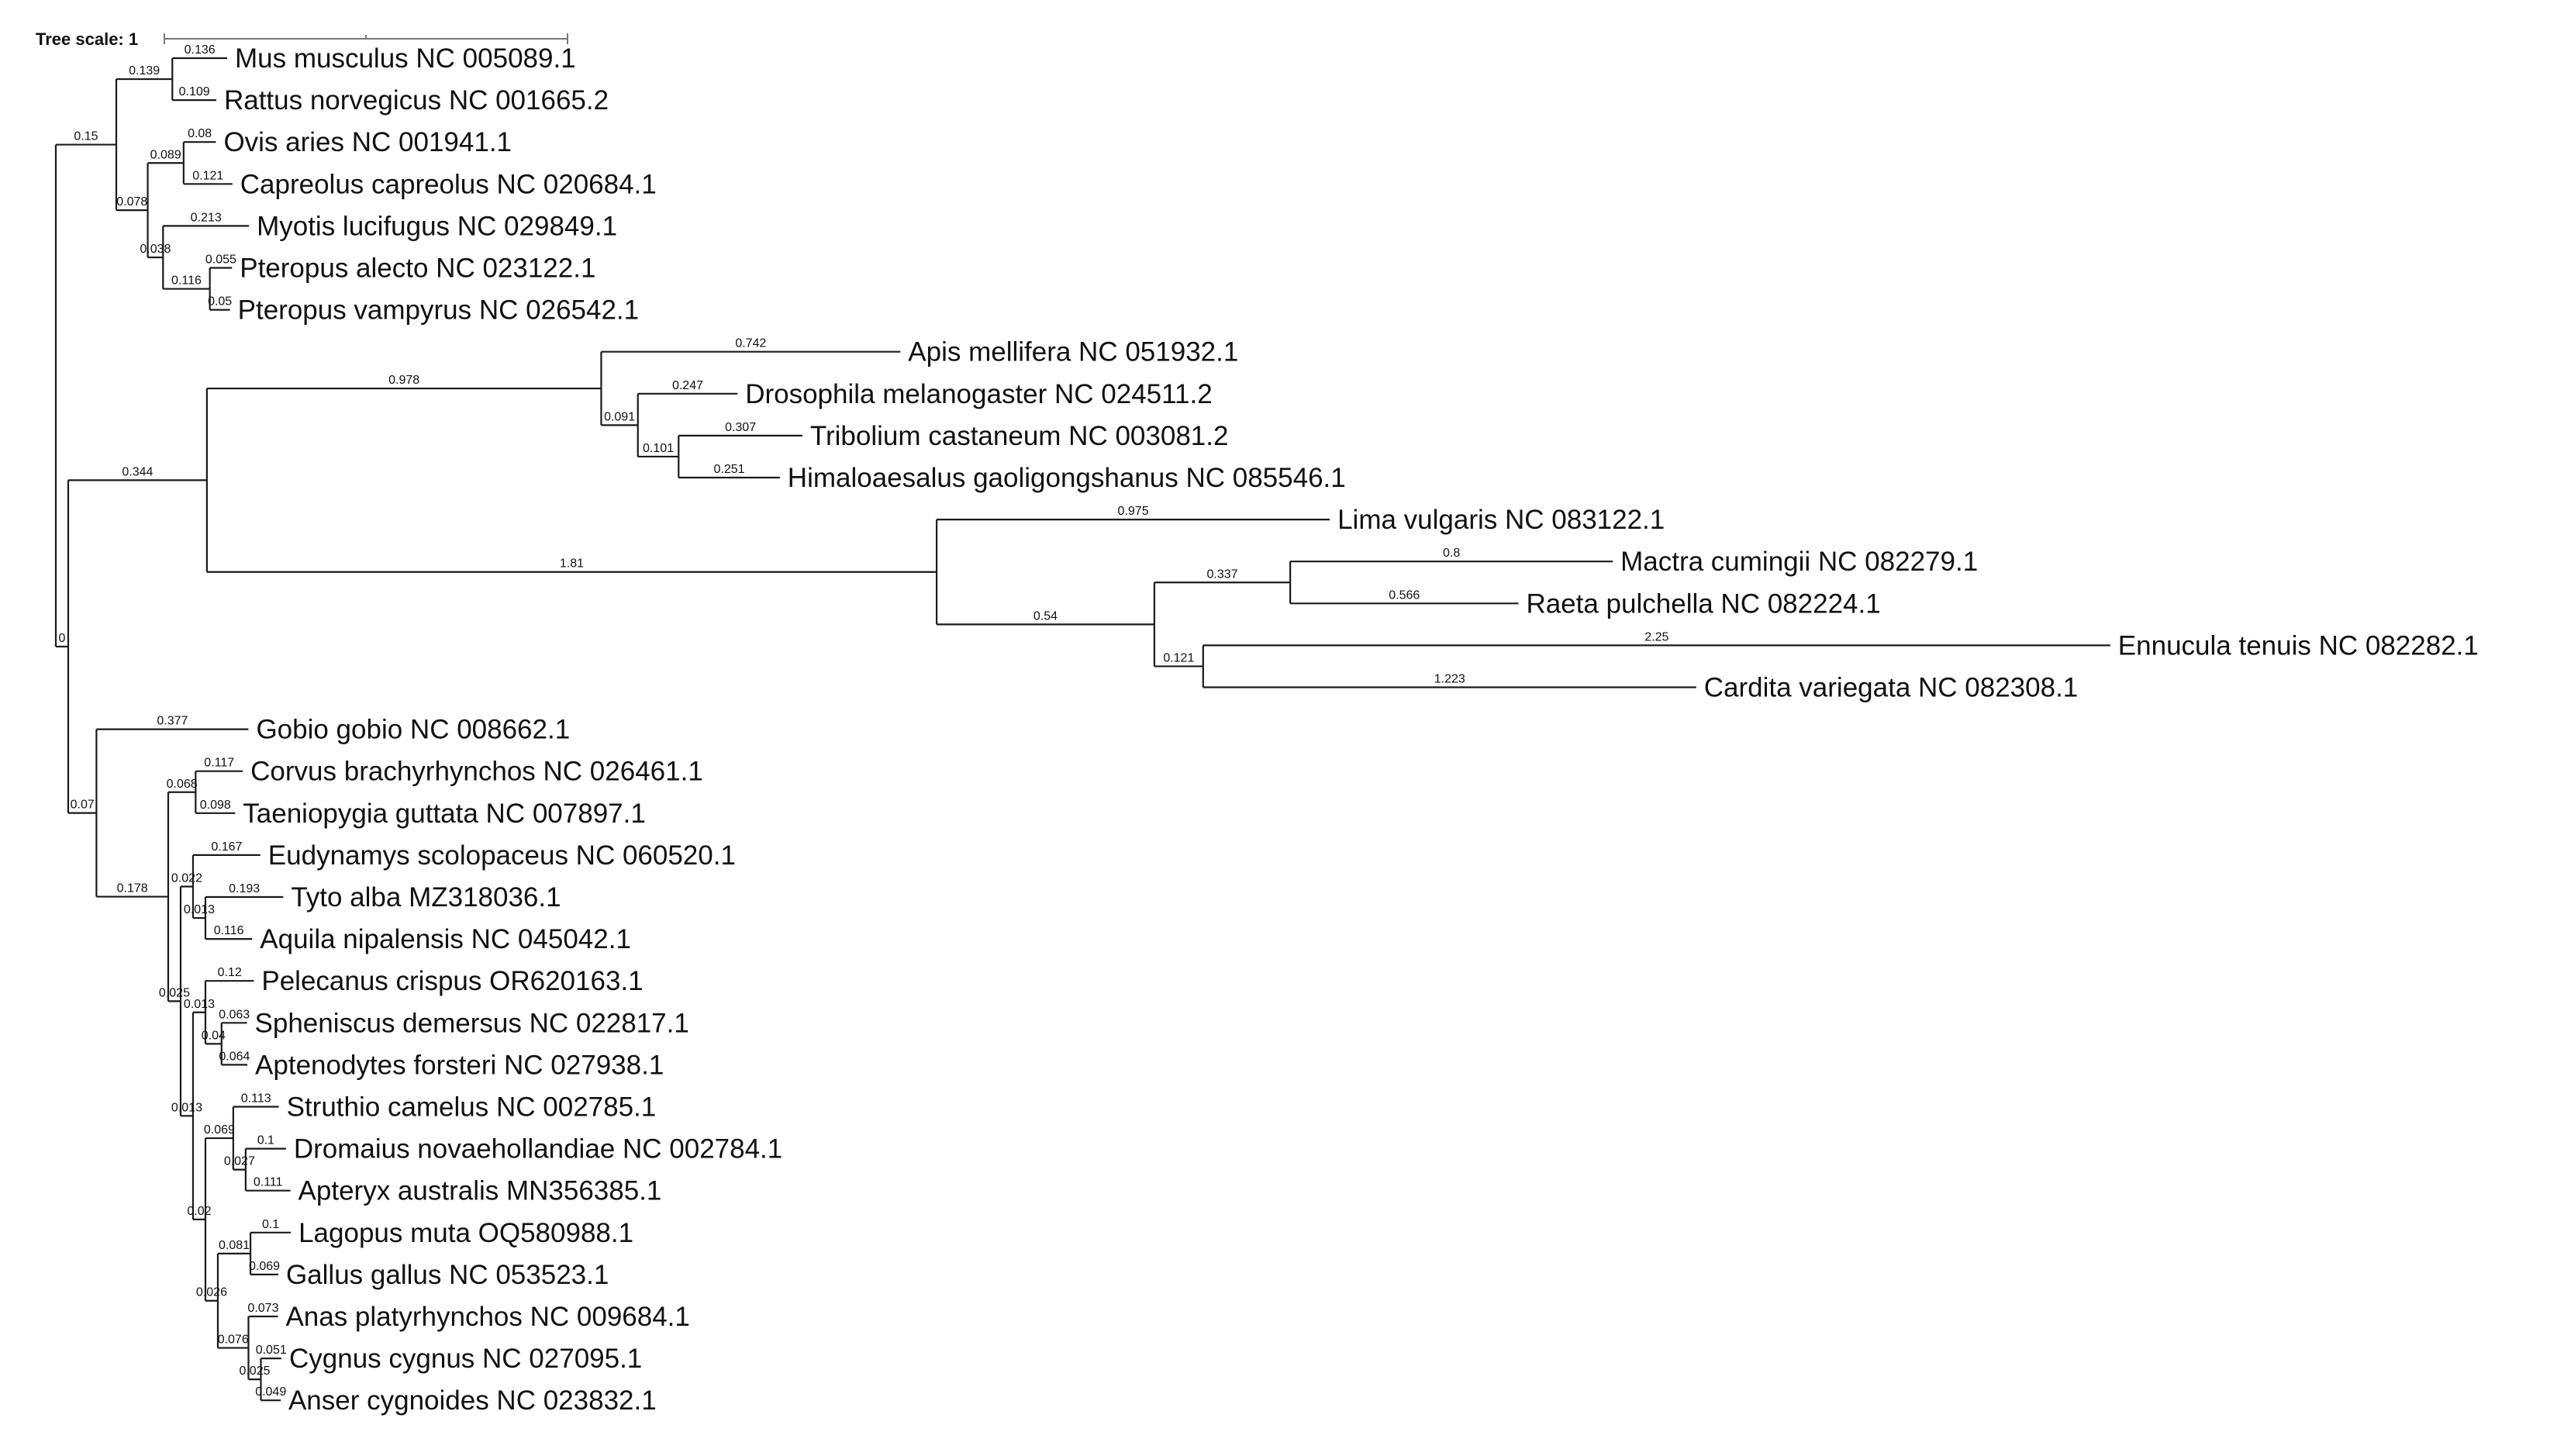 The width and height of the screenshot is (2557, 1456). What do you see at coordinates (230, 973) in the screenshot?
I see `branch-length-label: 0.12` at bounding box center [230, 973].